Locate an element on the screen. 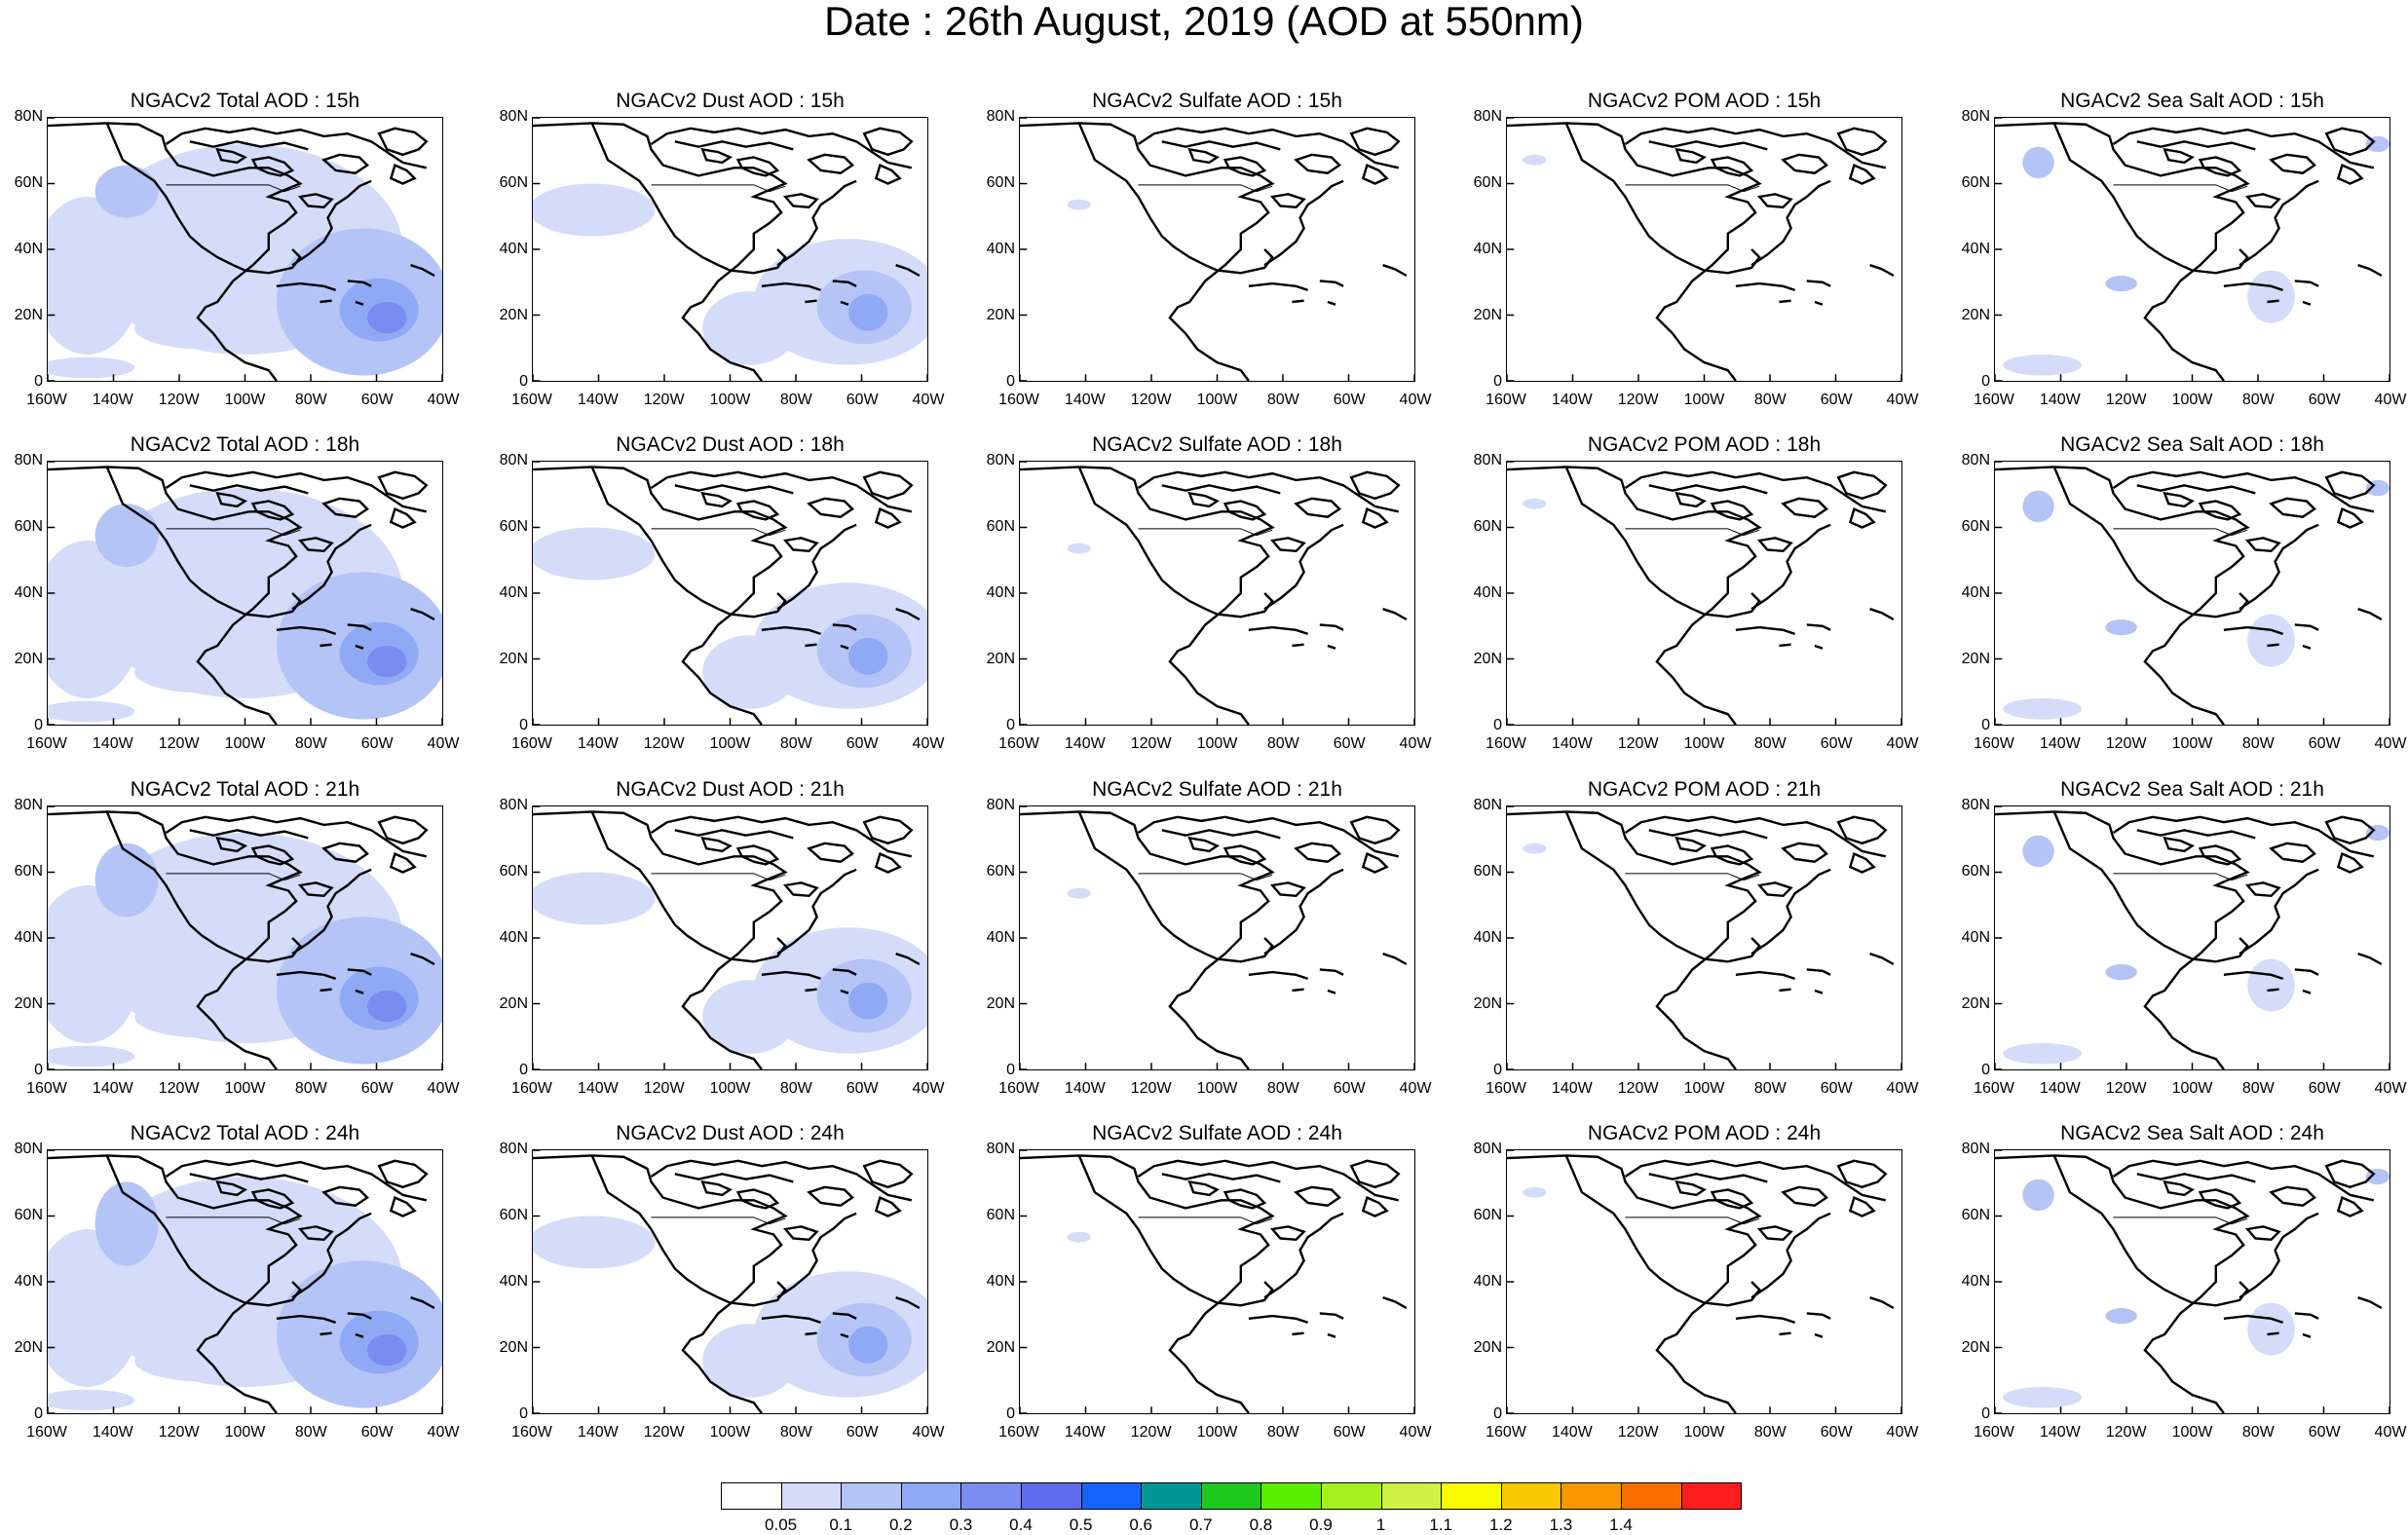 The image size is (2408, 1535). colorbar-swatch is located at coordinates (871, 1496).